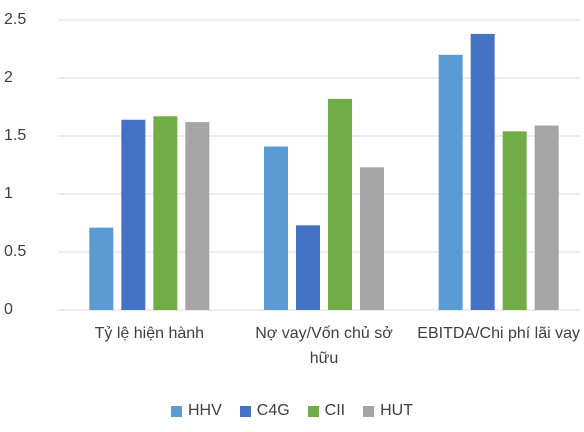  What do you see at coordinates (15, 19) in the screenshot?
I see `y-tick-label: 2.5` at bounding box center [15, 19].